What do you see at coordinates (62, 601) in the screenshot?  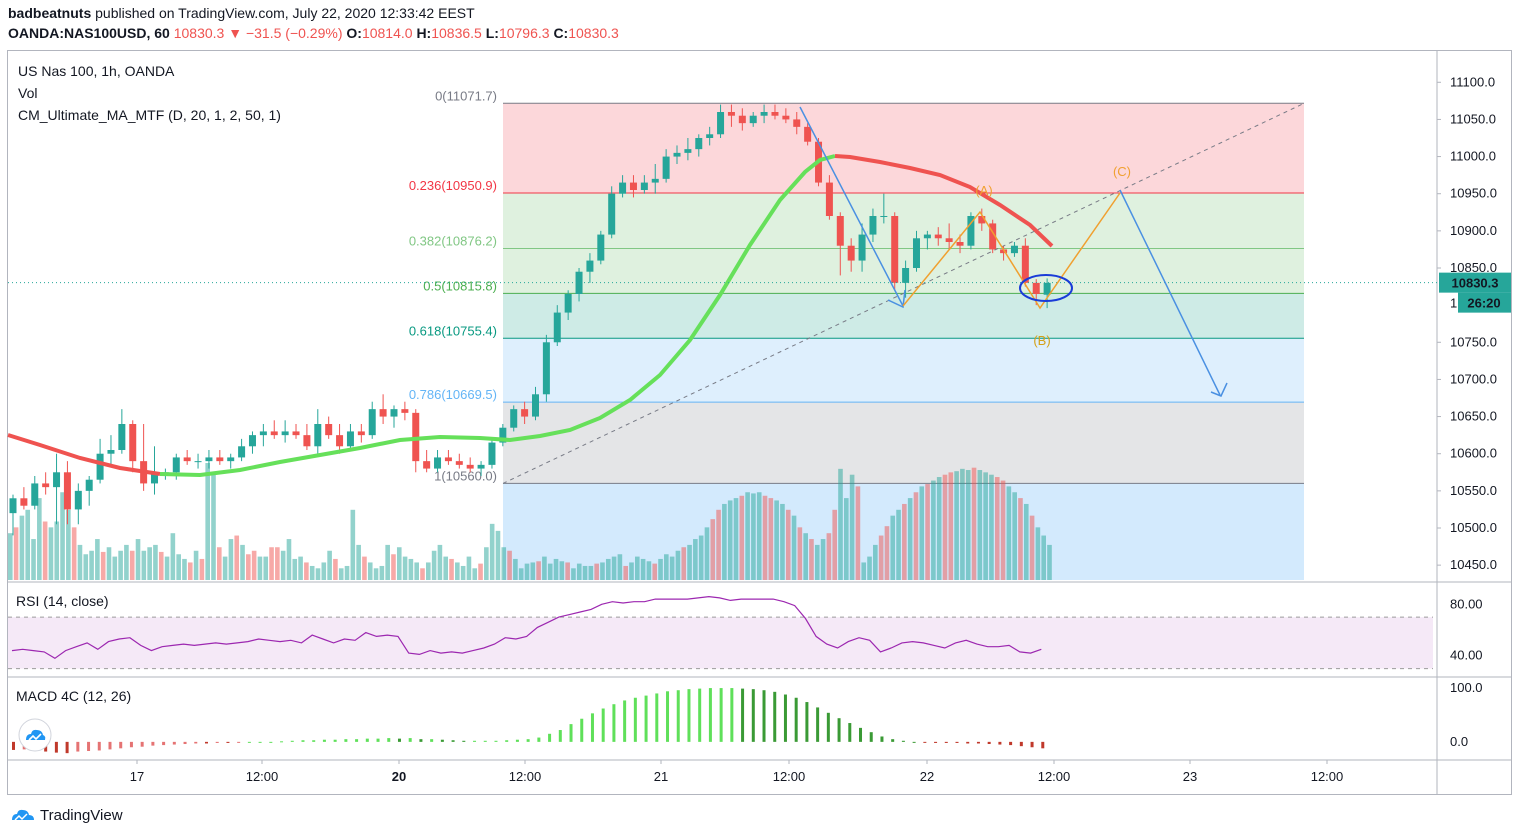 I see `legend-rsi: RSI (14, close)` at bounding box center [62, 601].